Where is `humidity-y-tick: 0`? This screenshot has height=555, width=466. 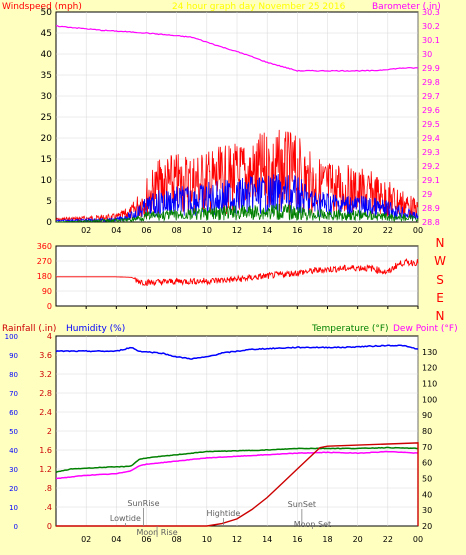 humidity-y-tick: 0 is located at coordinates (16, 527).